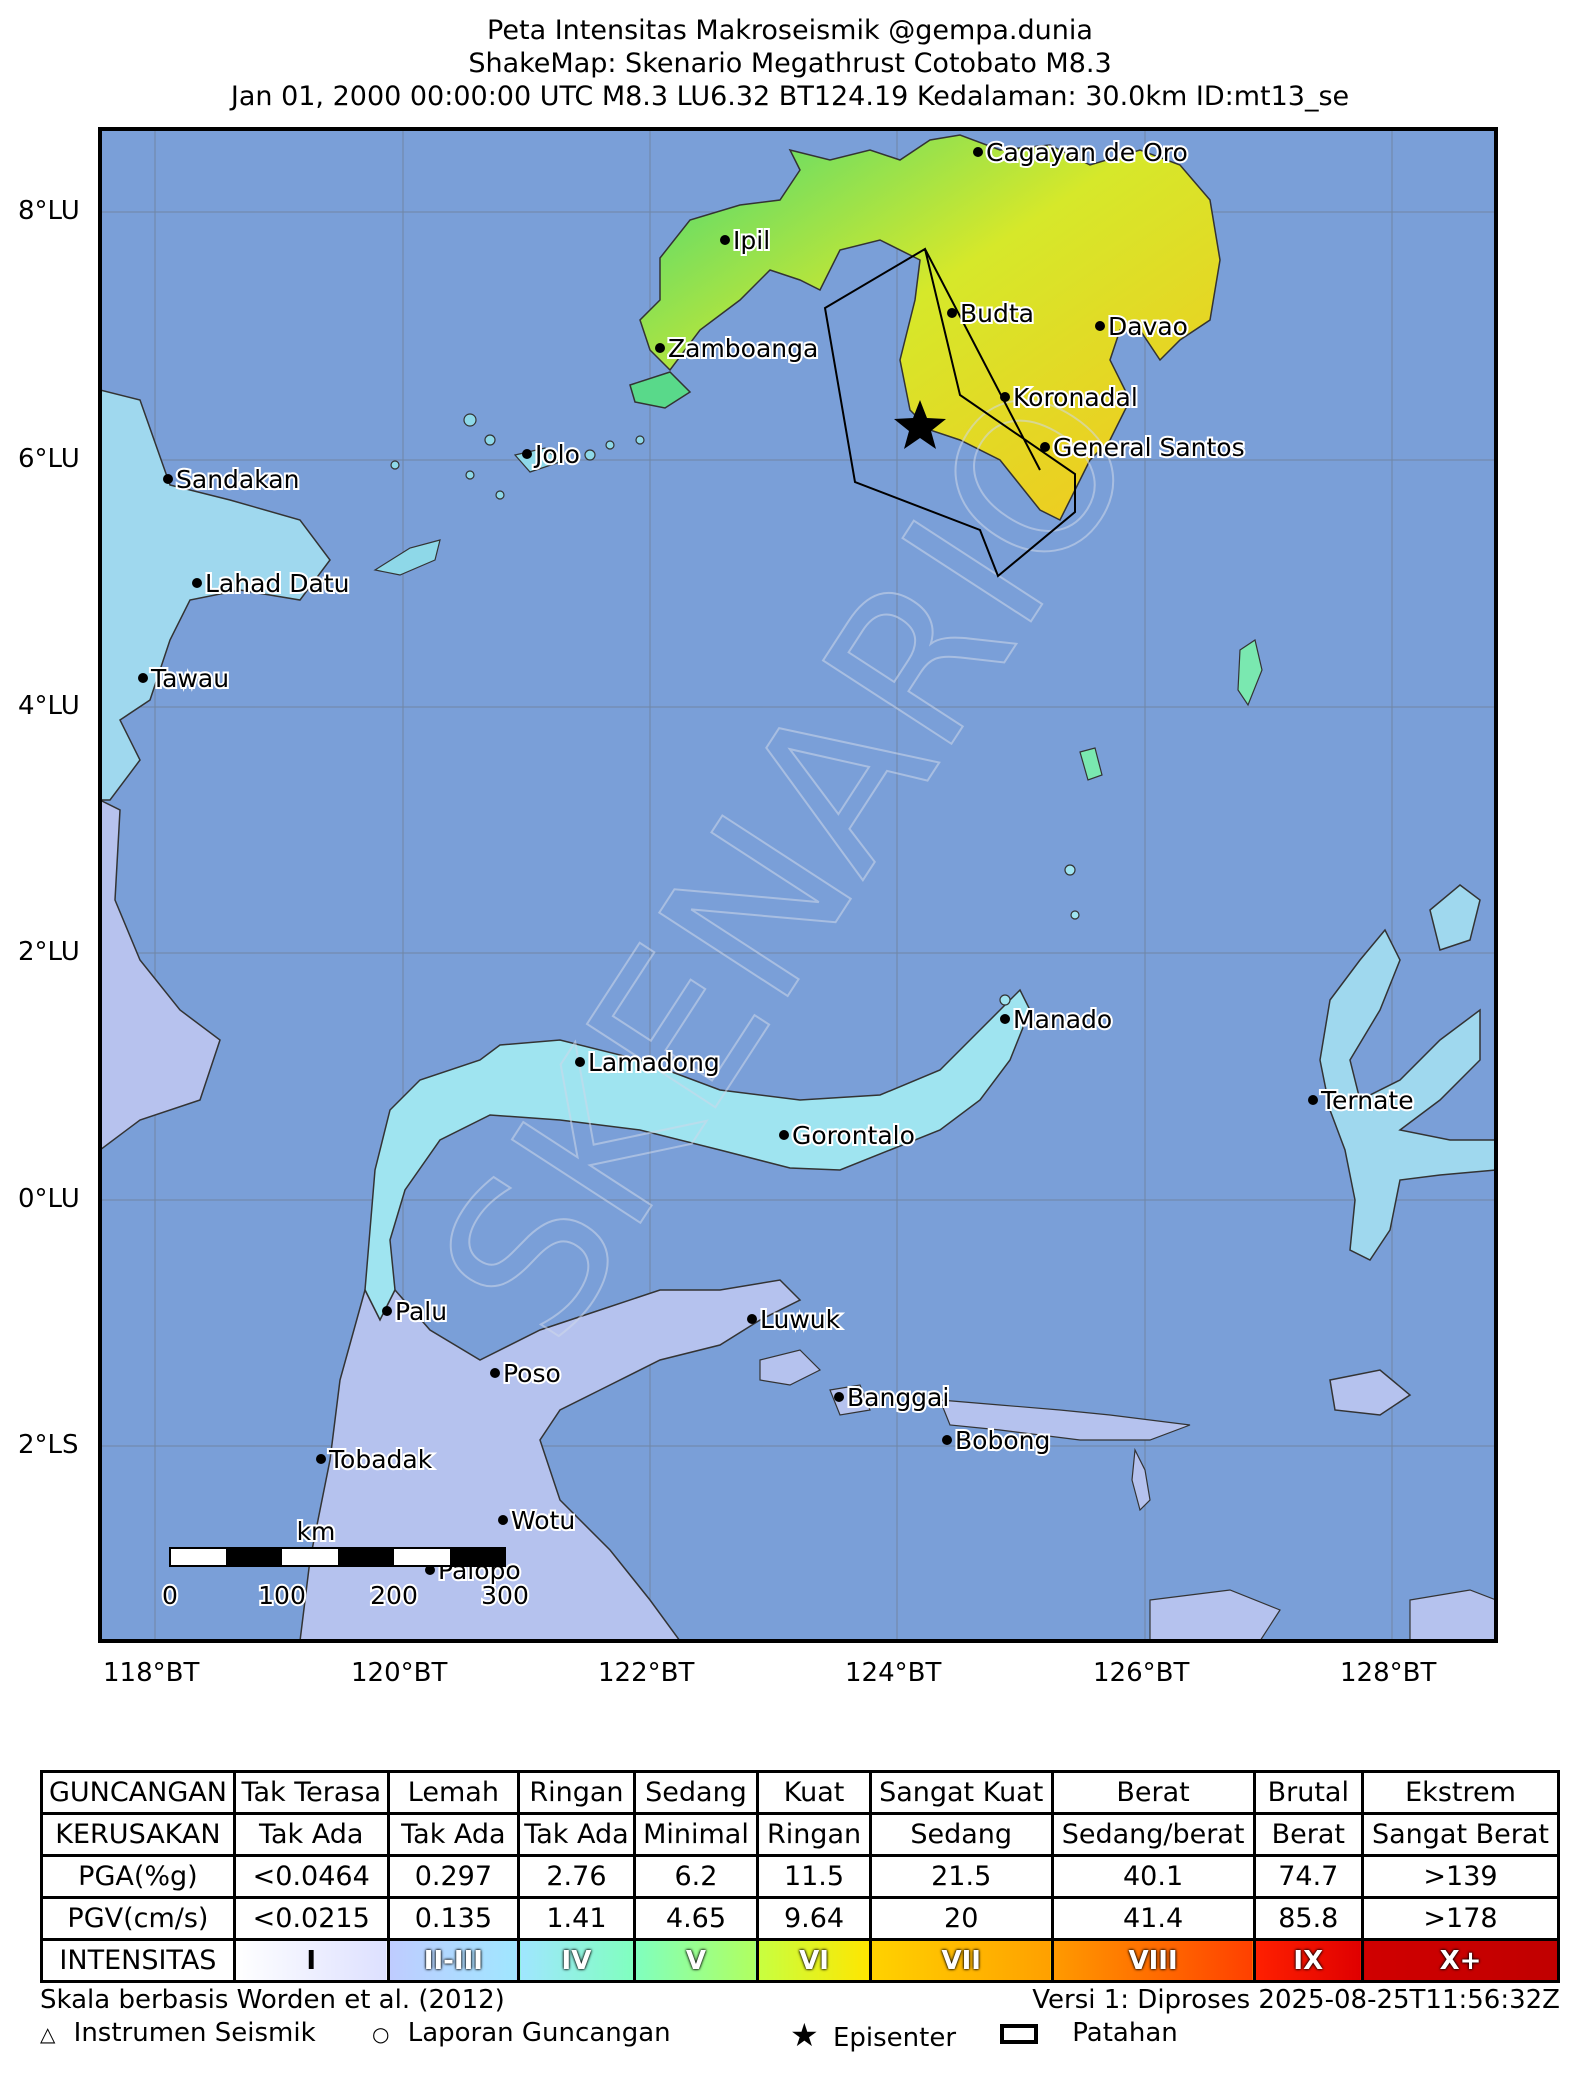  I want to click on circle-icon: ○, so click(381, 2034).